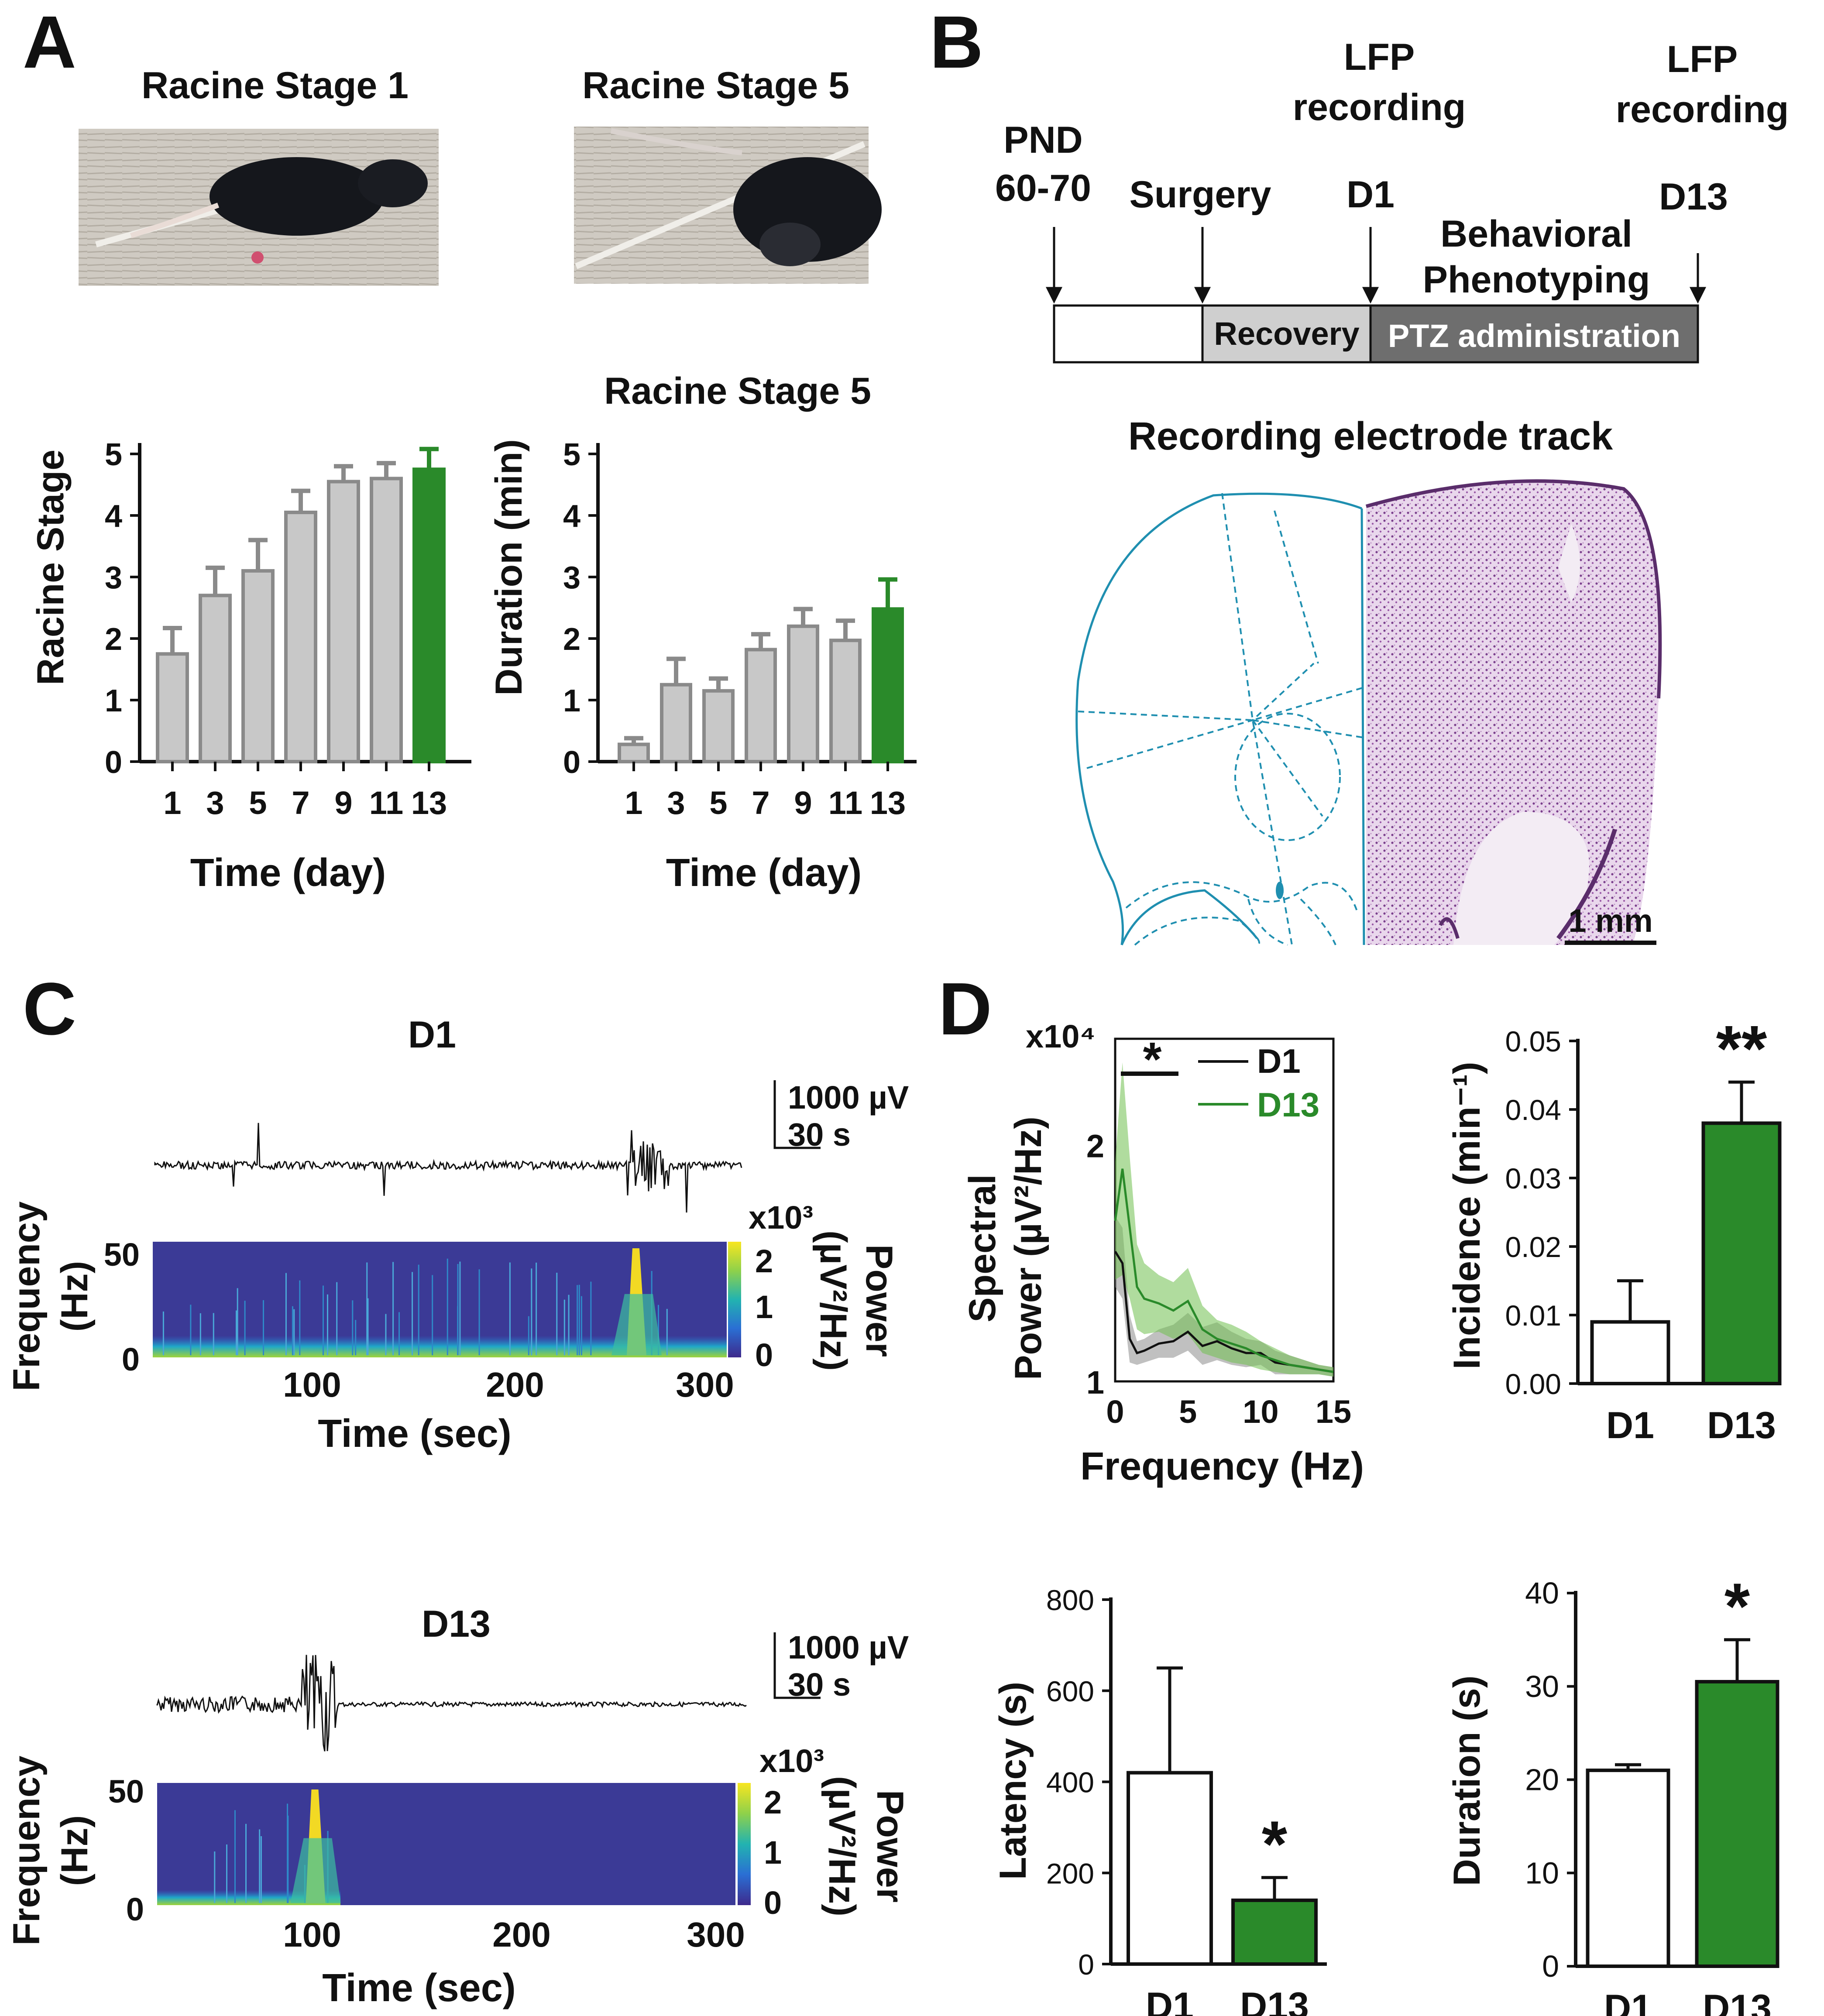 This screenshot has width=1824, height=2016. Describe the element at coordinates (1533, 1178) in the screenshot. I see `incidence-ytick-label: 0.03` at that location.